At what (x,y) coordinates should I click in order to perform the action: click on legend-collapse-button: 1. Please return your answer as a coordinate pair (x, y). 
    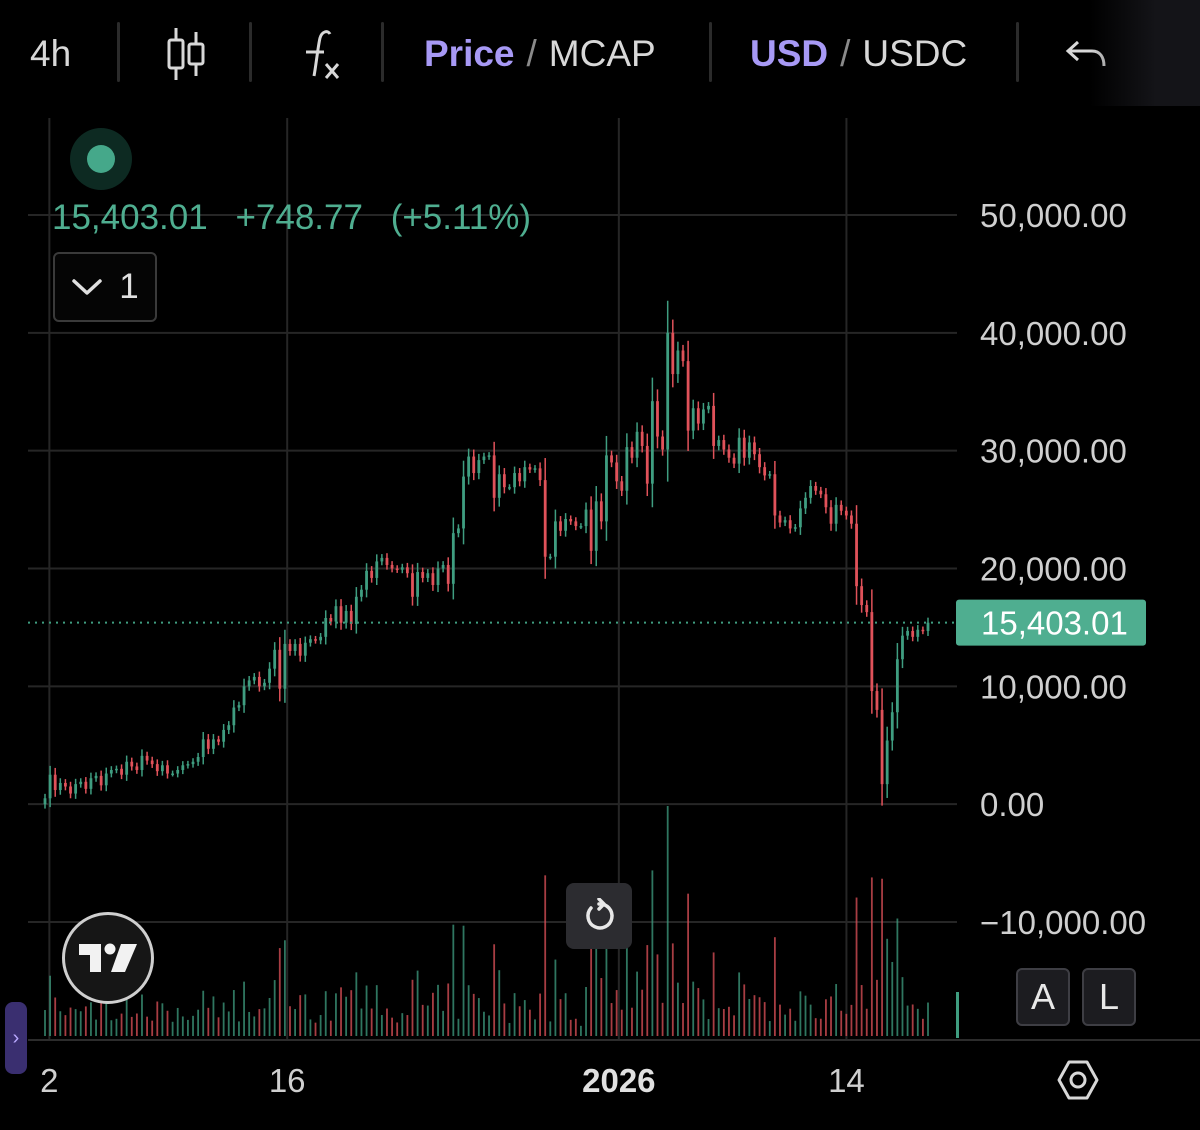
    Looking at the image, I should click on (105, 287).